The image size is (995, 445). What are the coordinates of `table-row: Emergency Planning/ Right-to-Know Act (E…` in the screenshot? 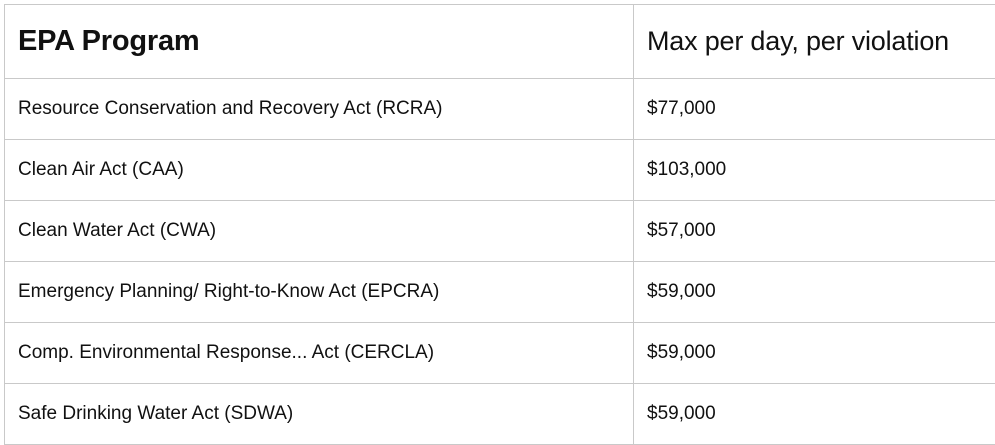 It's located at (500, 292).